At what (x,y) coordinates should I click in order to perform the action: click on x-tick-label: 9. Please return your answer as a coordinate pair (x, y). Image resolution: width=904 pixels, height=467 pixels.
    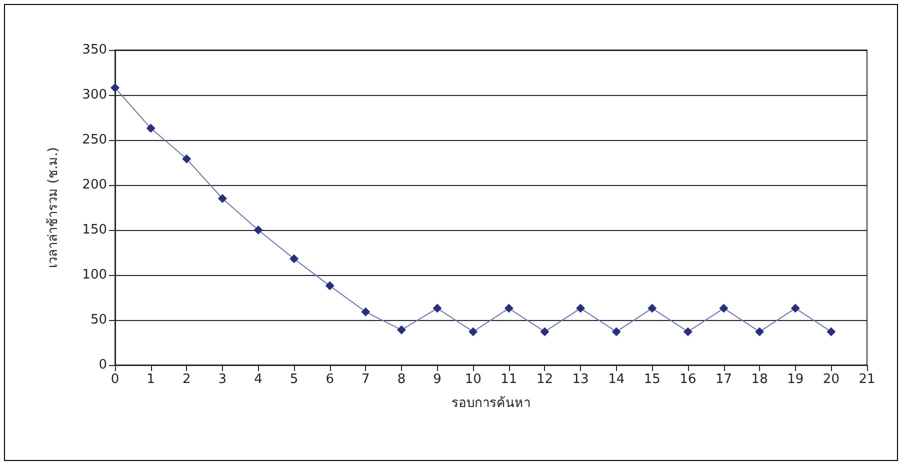
    Looking at the image, I should click on (437, 379).